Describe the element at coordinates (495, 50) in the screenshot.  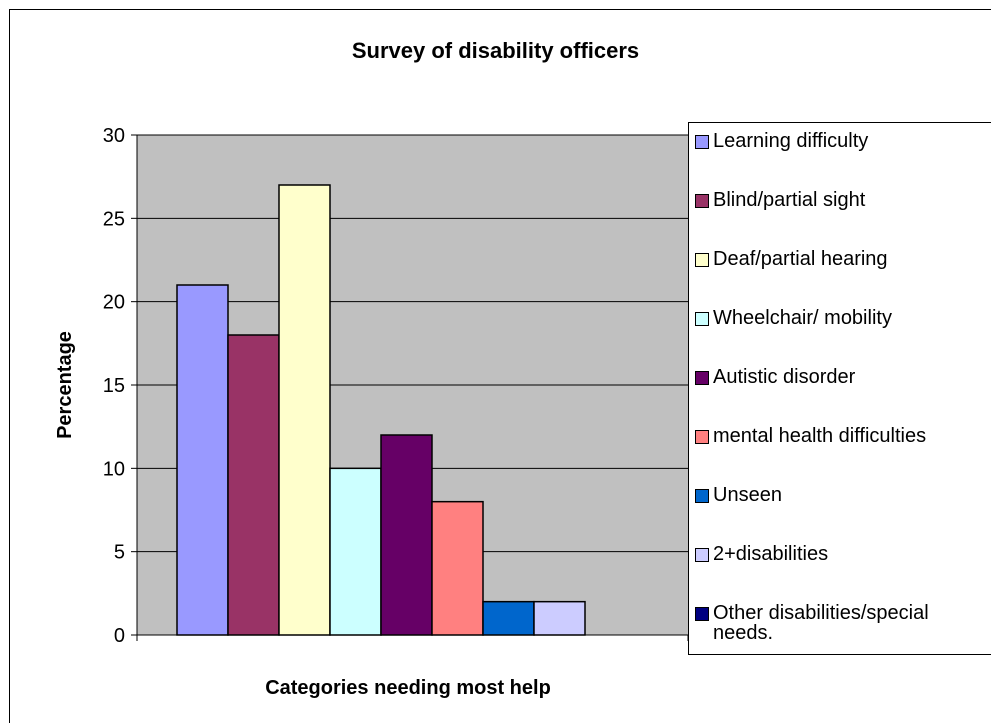
I see `chart-title: Survey of disability officers` at that location.